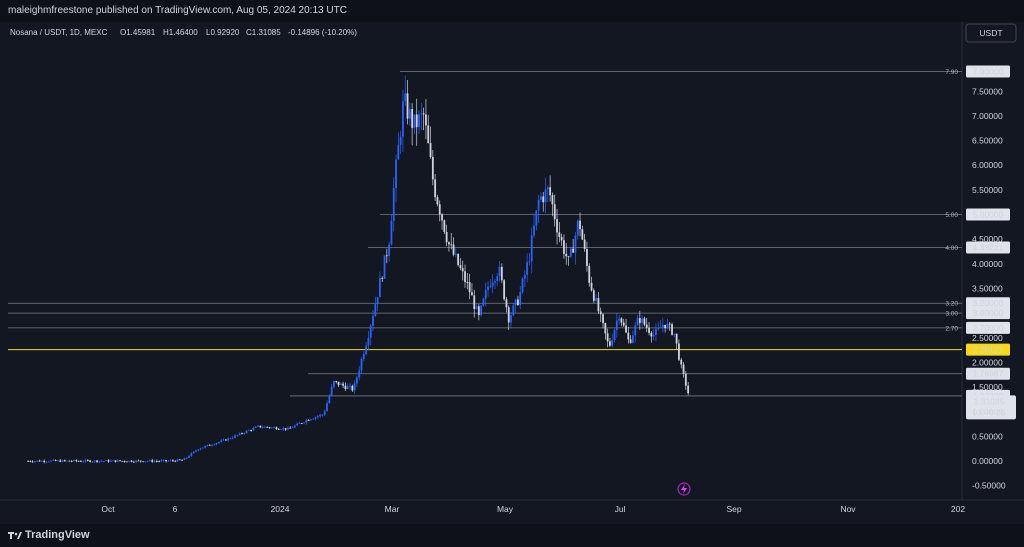 This screenshot has width=1024, height=547. Describe the element at coordinates (987, 461) in the screenshot. I see `y-tick-label: 0.00000` at that location.